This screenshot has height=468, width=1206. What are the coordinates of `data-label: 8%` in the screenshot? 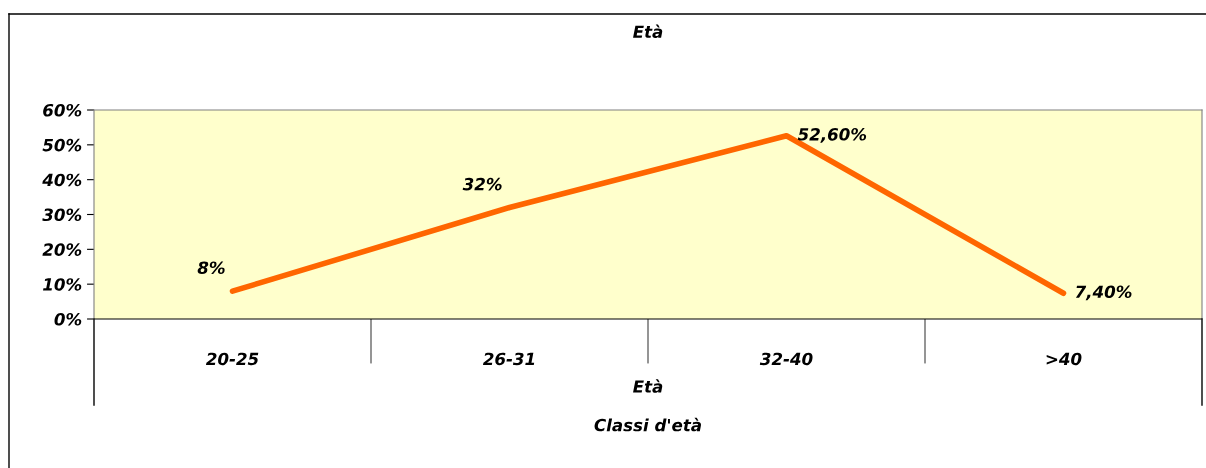 It's located at (211, 268).